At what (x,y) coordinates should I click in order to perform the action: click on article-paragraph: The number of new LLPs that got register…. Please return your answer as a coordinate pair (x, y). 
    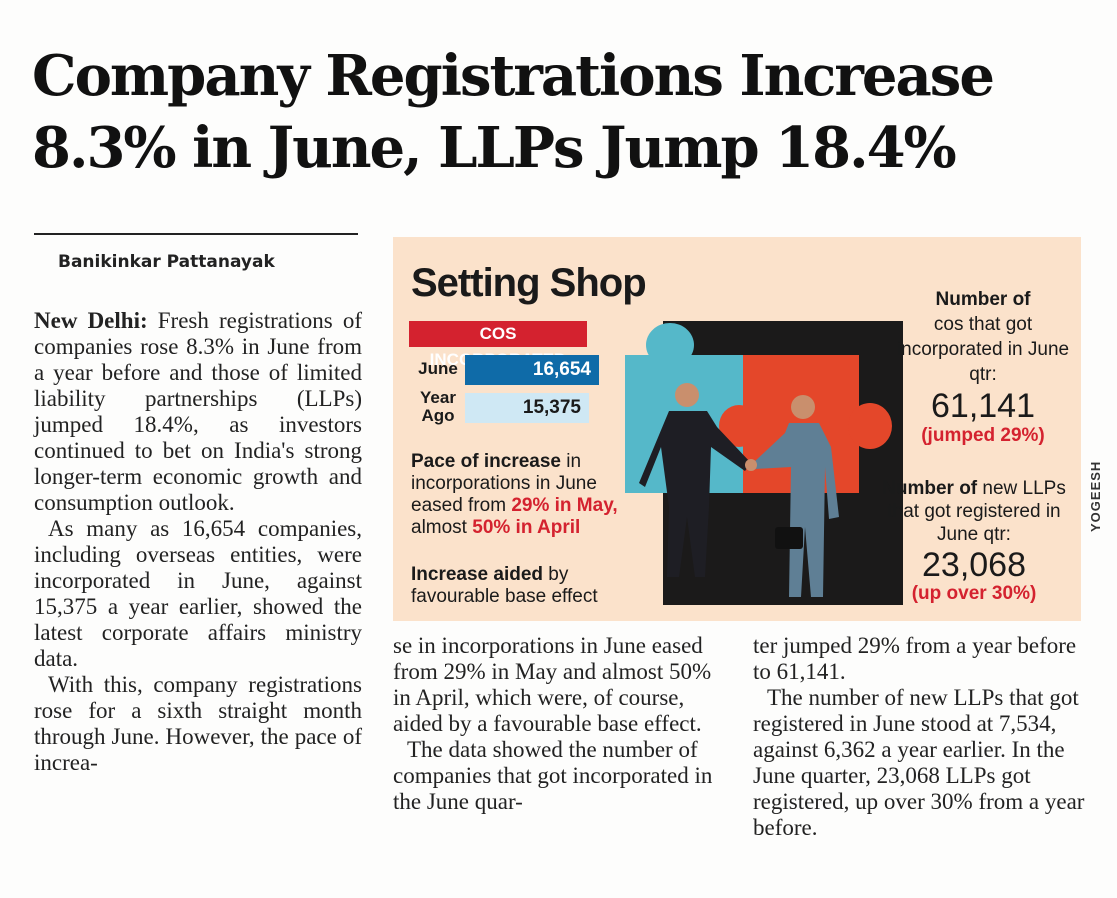
    Looking at the image, I should click on (919, 762).